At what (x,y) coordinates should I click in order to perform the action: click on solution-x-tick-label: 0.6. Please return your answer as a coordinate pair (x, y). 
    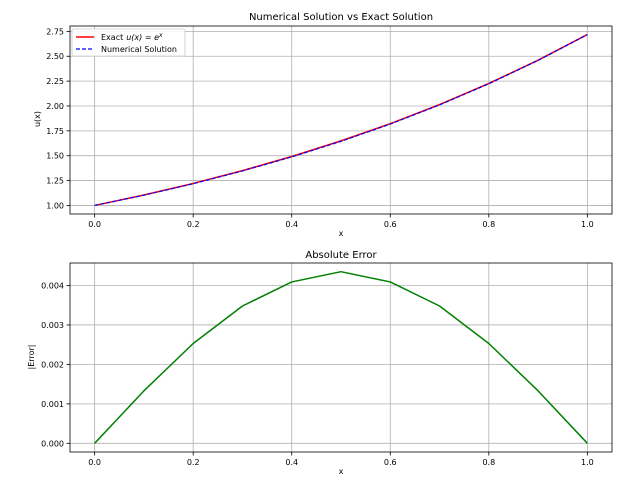
    Looking at the image, I should click on (390, 224).